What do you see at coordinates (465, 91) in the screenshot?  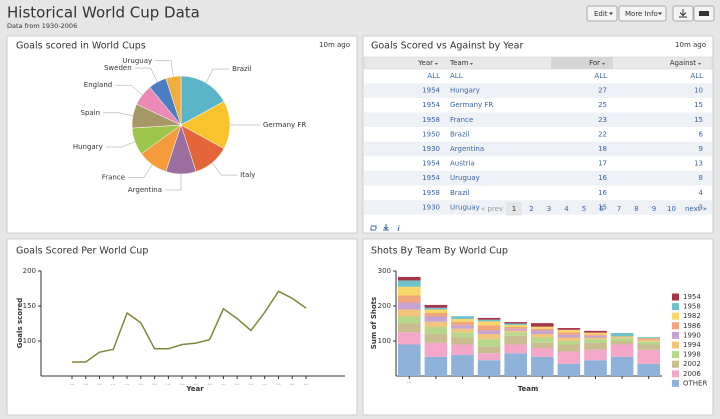 I see `table-cell: Hungary` at bounding box center [465, 91].